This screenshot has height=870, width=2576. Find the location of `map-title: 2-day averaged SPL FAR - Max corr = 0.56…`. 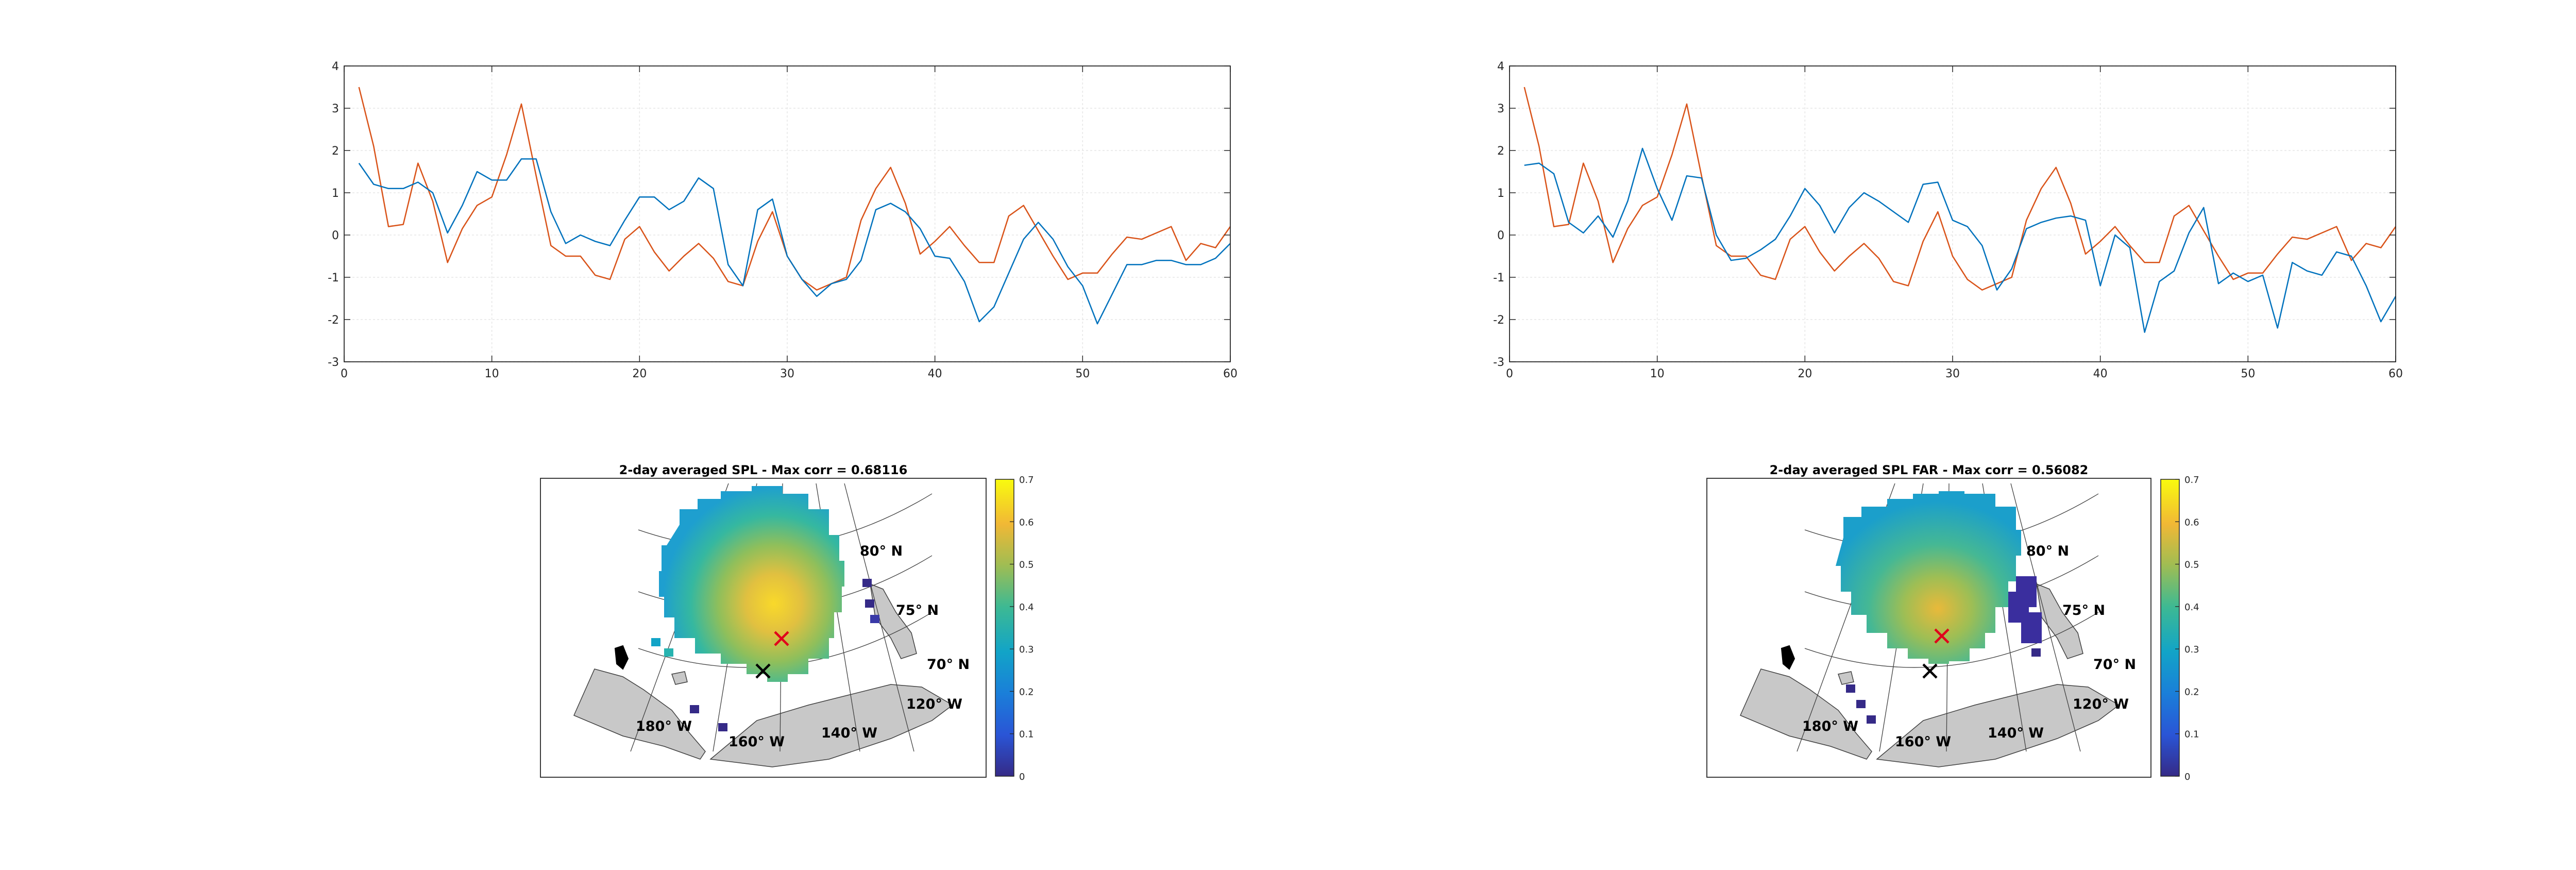

map-title: 2-day averaged SPL FAR - Max corr = 0.56… is located at coordinates (1929, 470).